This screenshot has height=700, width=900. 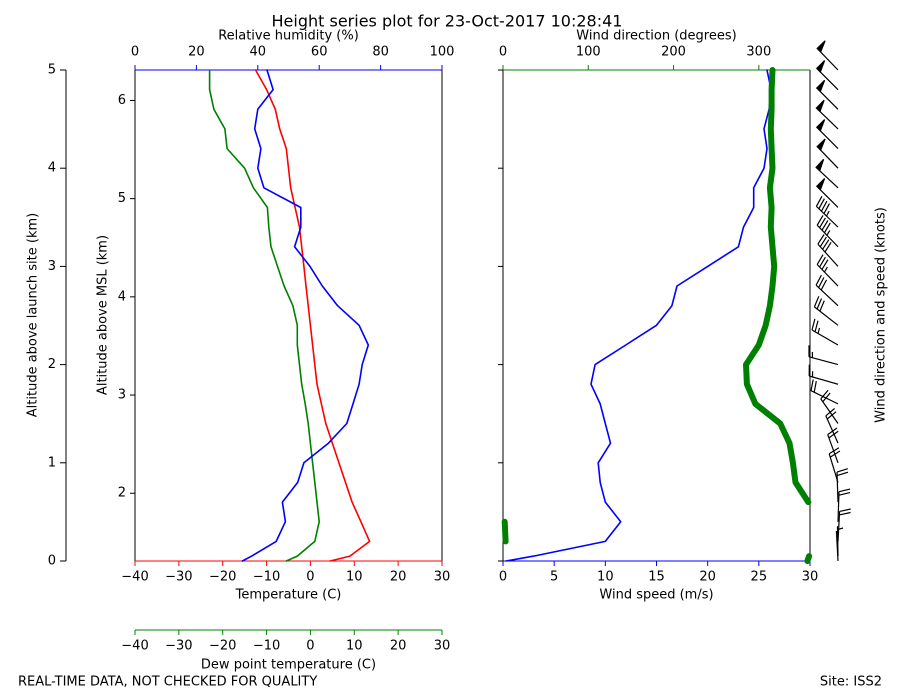 What do you see at coordinates (656, 36) in the screenshot?
I see `axis-label: Wind direction (degrees)` at bounding box center [656, 36].